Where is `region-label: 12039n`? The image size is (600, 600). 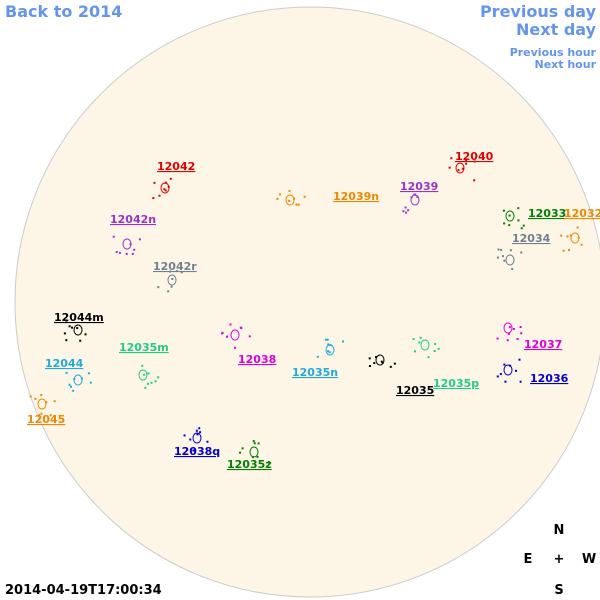
region-label: 12039n is located at coordinates (356, 196).